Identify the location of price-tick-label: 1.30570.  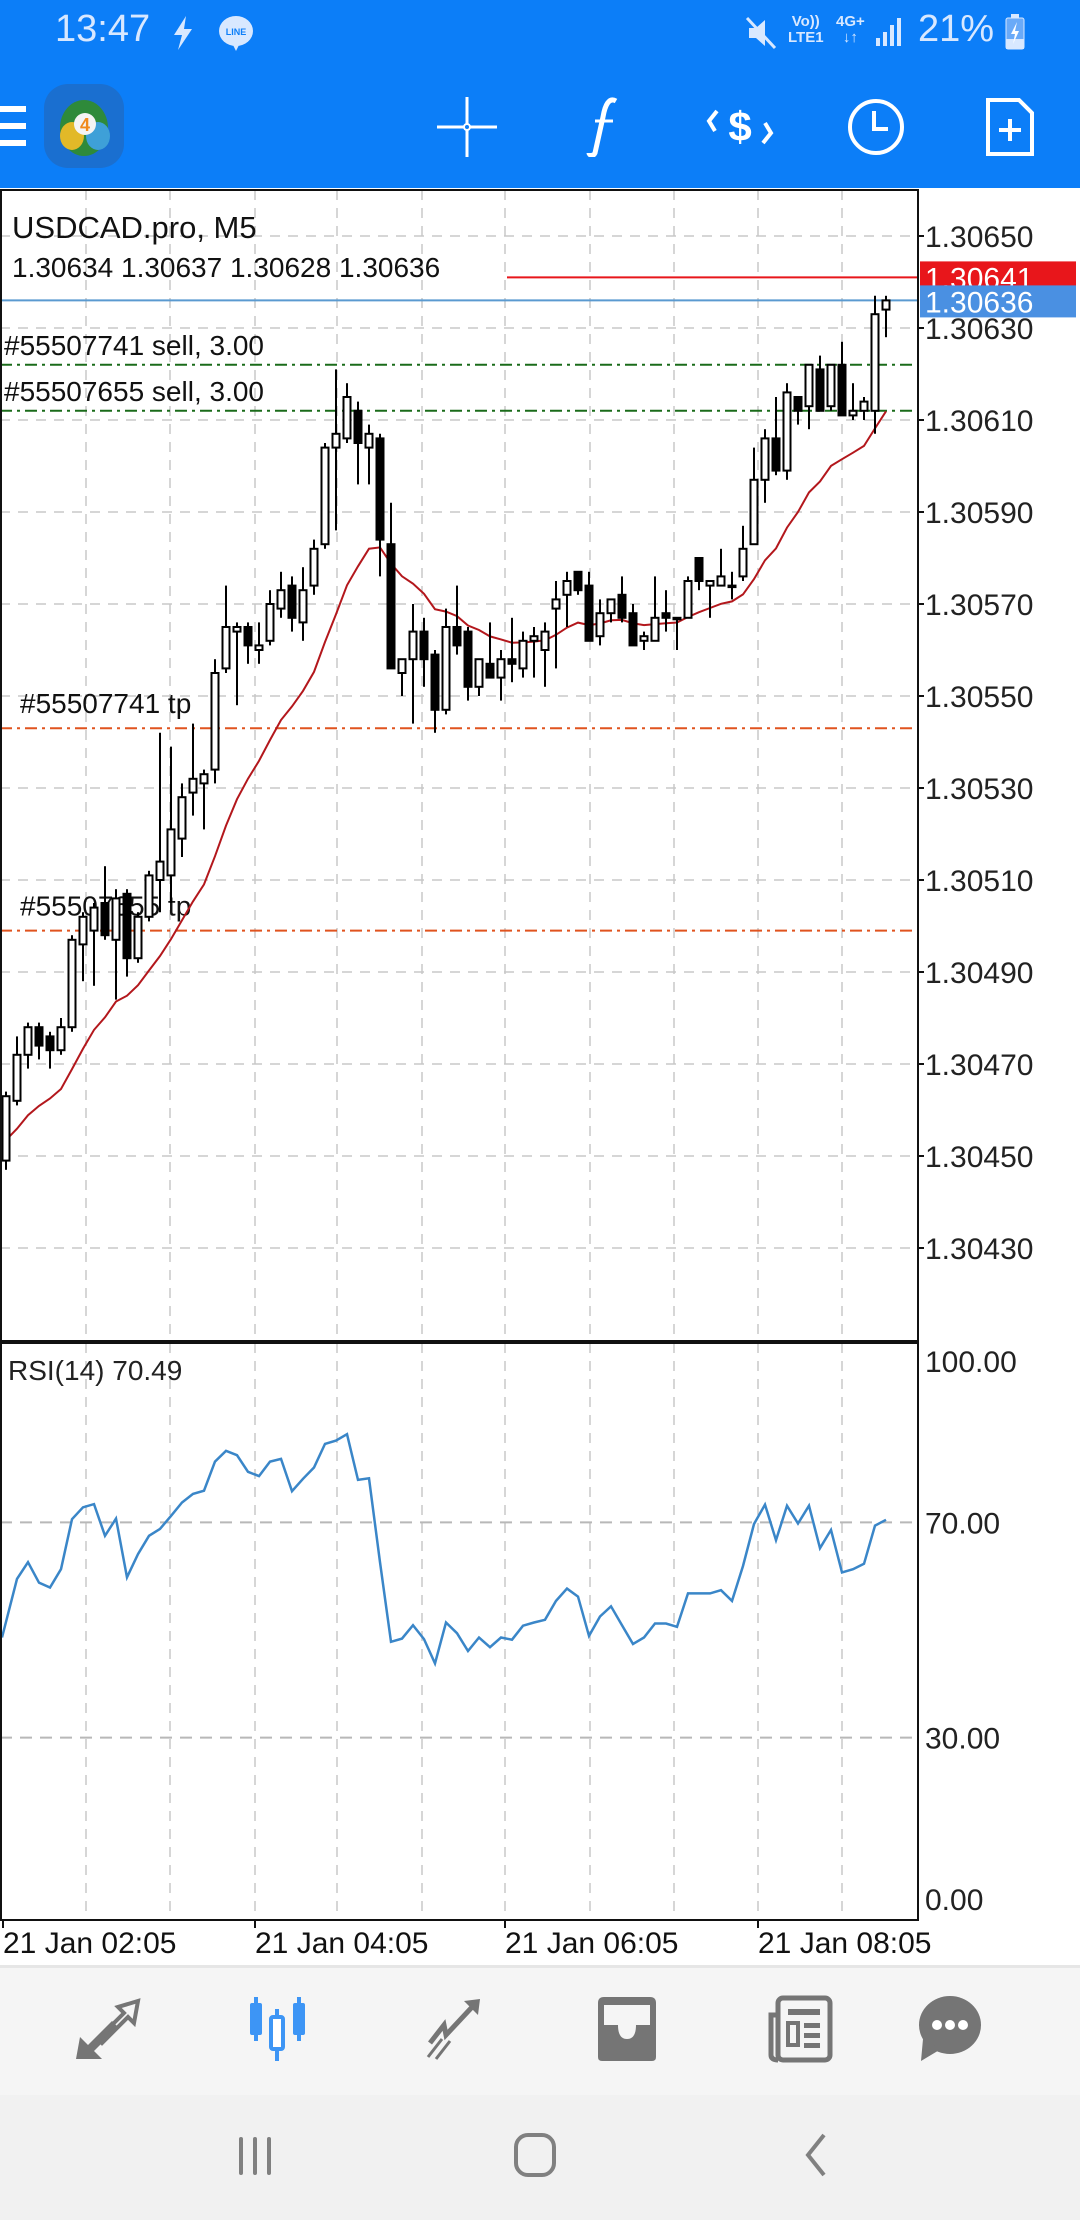
(979, 605).